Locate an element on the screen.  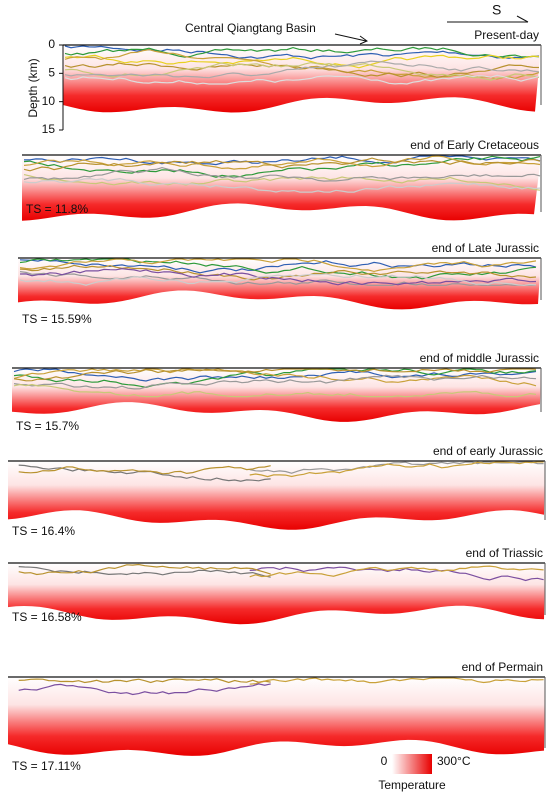
ts-label: TS = 11.8% is located at coordinates (57, 209).